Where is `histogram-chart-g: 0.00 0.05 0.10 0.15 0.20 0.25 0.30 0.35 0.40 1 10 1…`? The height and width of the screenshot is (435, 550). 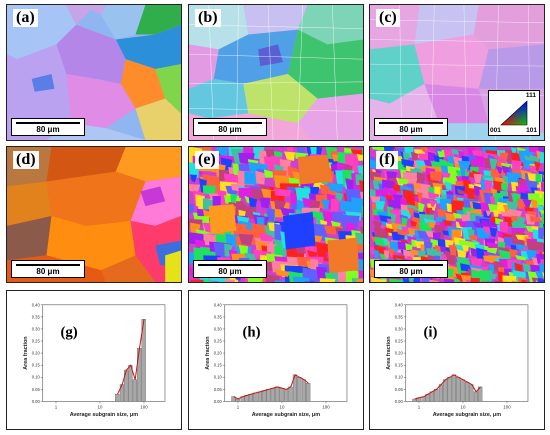 histogram-chart-g: 0.00 0.05 0.10 0.15 0.20 0.25 0.30 0.35 0.40 1 10 1… is located at coordinates (94, 360).